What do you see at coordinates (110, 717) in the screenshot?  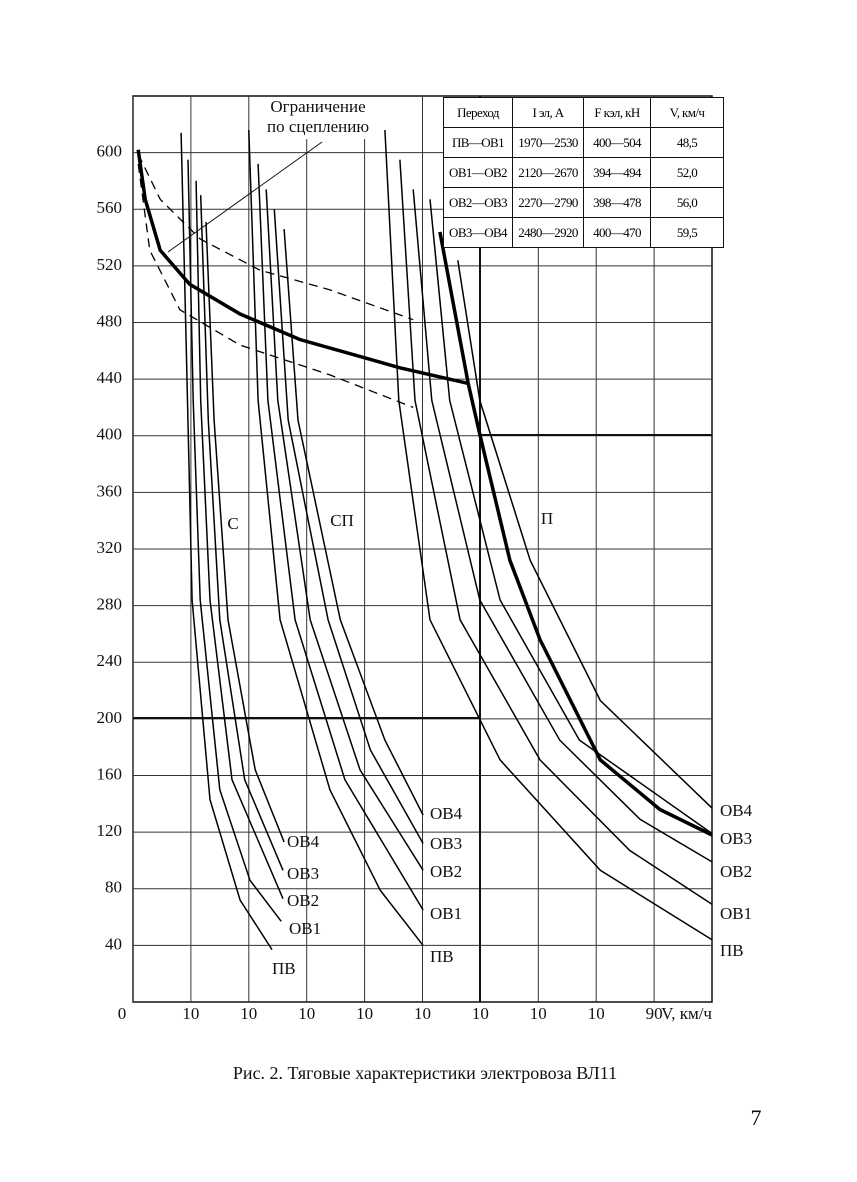 I see `y-tick-label: 200` at bounding box center [110, 717].